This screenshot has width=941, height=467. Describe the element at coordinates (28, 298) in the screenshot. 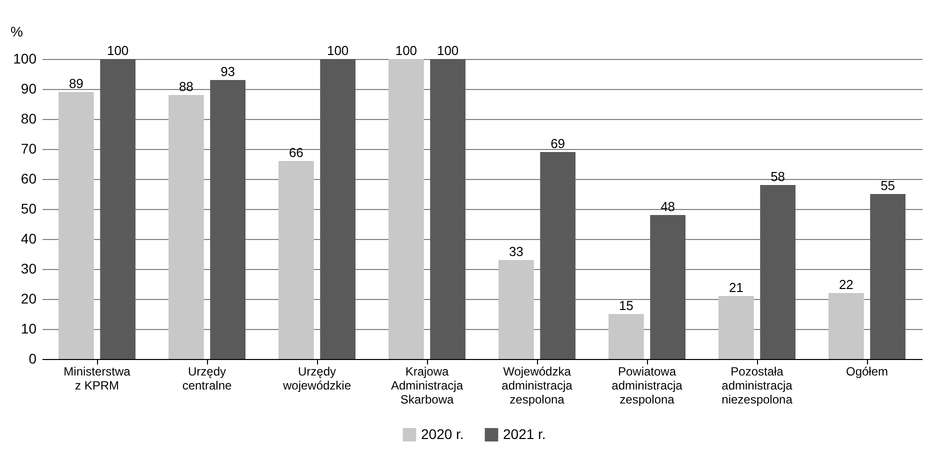

I see `y-tick-label: 20` at that location.